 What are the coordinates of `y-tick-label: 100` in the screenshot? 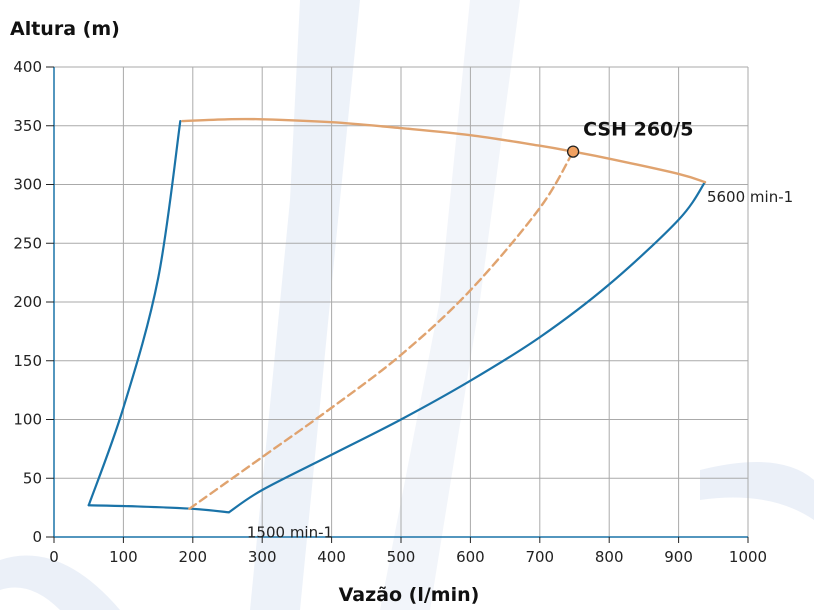 It's located at (27, 420).